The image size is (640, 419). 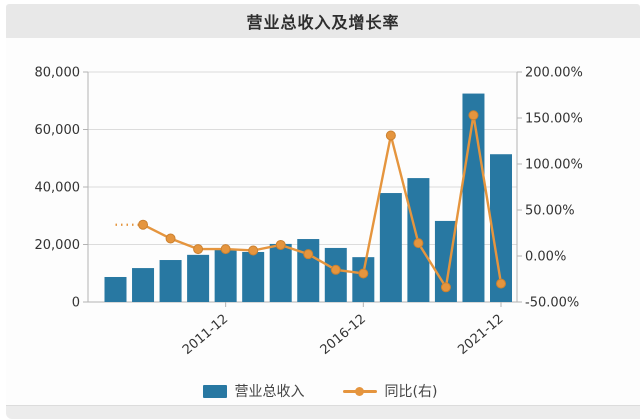 What do you see at coordinates (359, 391) in the screenshot?
I see `line-series-swatch-icon` at bounding box center [359, 391].